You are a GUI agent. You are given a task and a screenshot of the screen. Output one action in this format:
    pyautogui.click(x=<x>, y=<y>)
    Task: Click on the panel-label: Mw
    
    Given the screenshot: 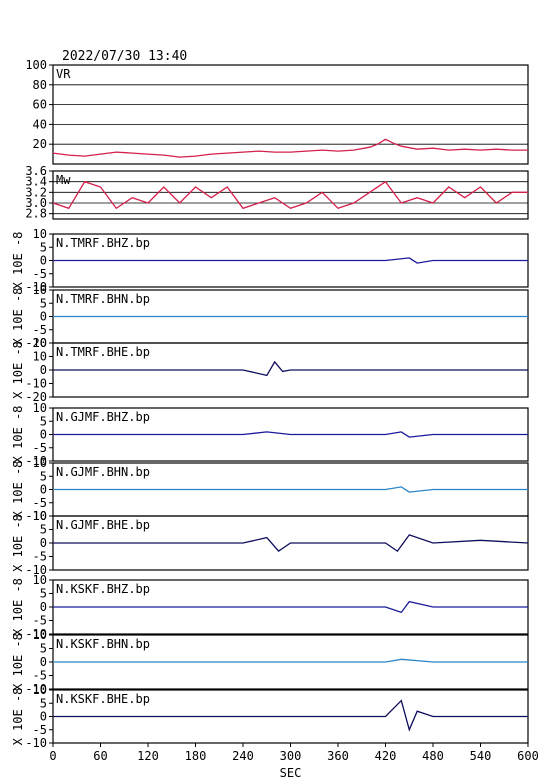 What is the action you would take?
    pyautogui.click(x=63, y=180)
    